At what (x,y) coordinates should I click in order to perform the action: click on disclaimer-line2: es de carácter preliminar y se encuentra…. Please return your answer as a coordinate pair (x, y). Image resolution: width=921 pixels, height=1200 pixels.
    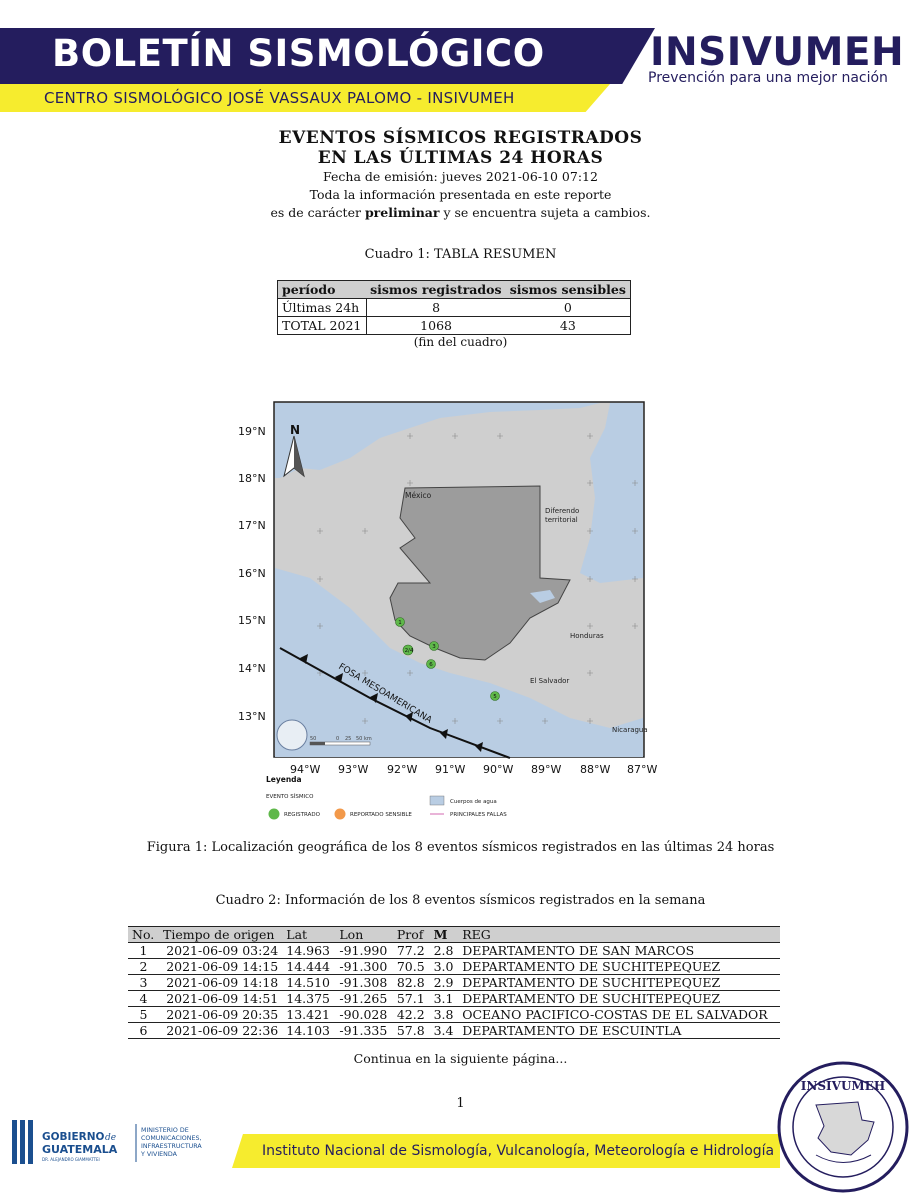
    Looking at the image, I should click on (460, 213).